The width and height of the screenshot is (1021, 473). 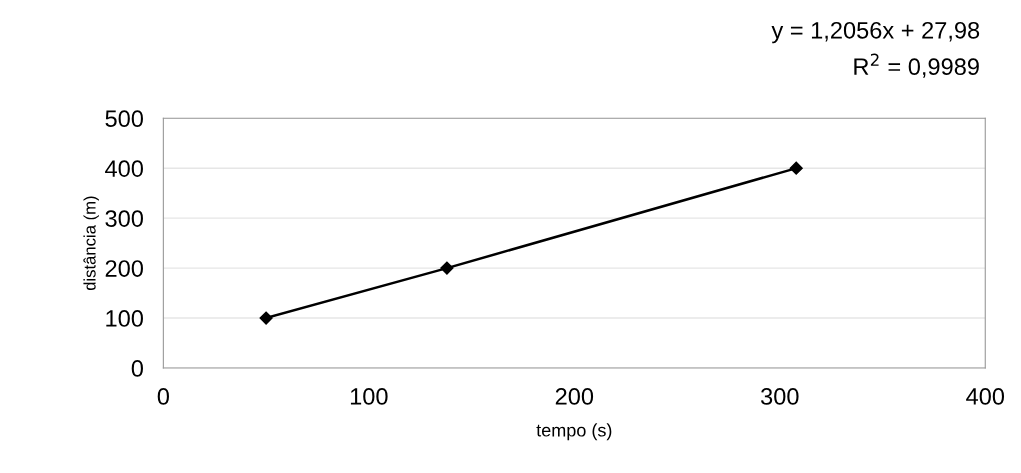 I want to click on y-axis-title: distância (m), so click(x=91, y=243).